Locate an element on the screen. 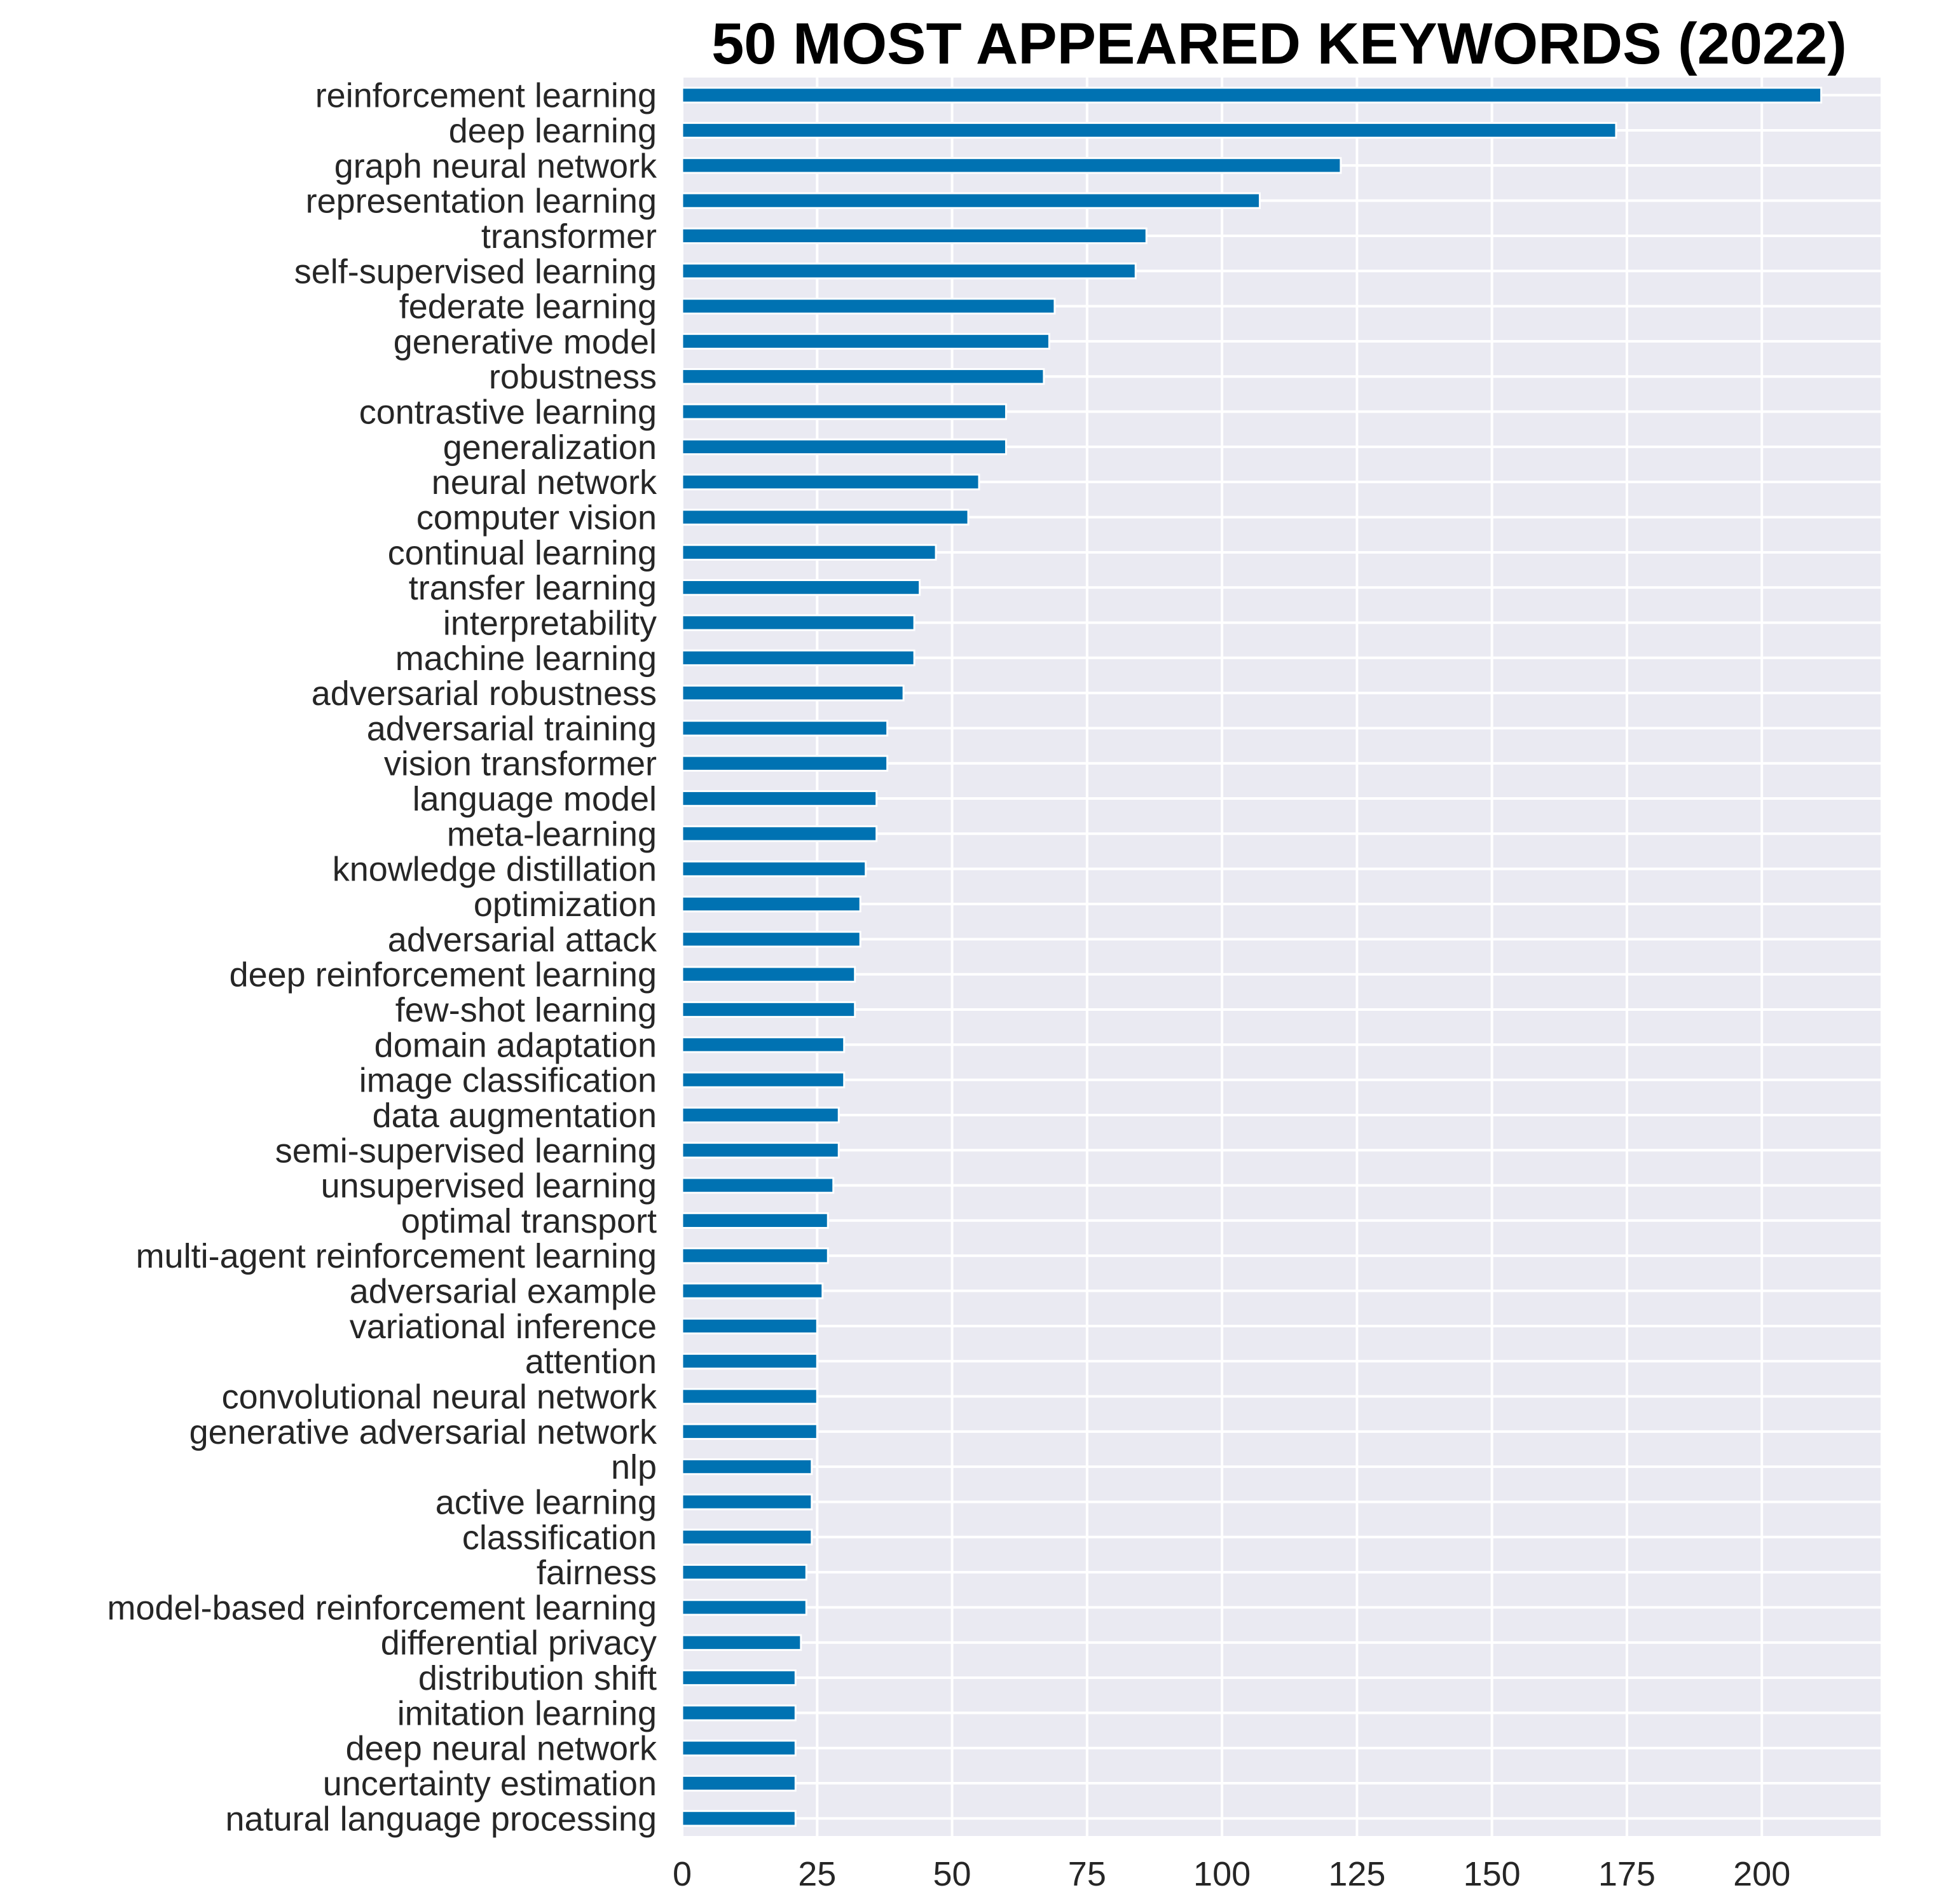  category-label: optimization is located at coordinates (565, 905).